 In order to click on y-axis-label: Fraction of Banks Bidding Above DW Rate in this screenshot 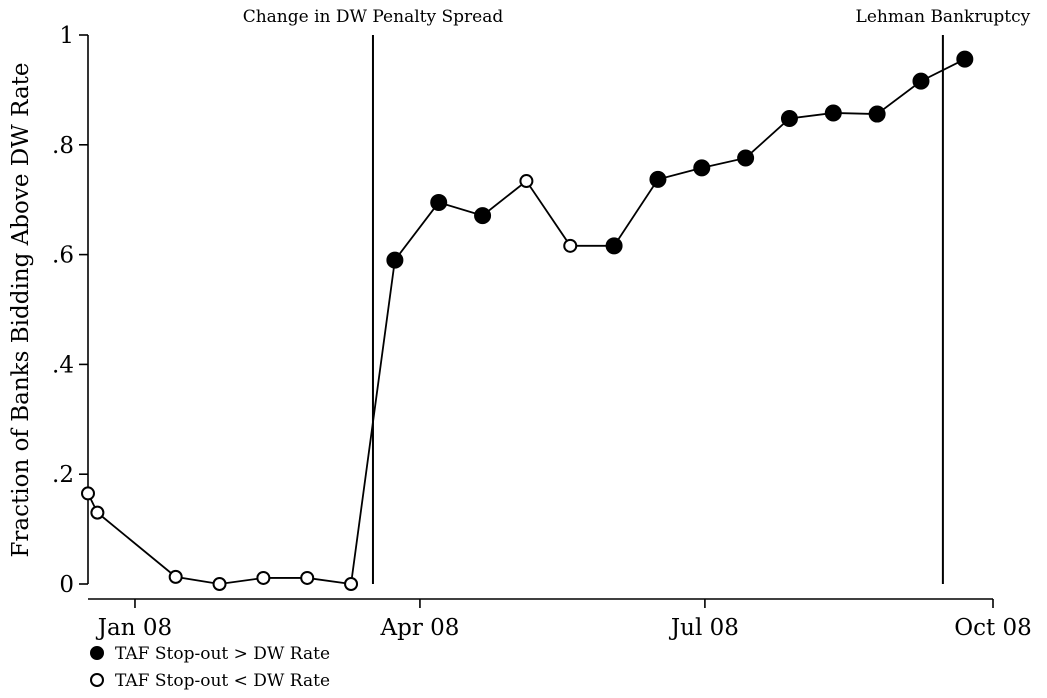, I will do `click(21, 309)`.